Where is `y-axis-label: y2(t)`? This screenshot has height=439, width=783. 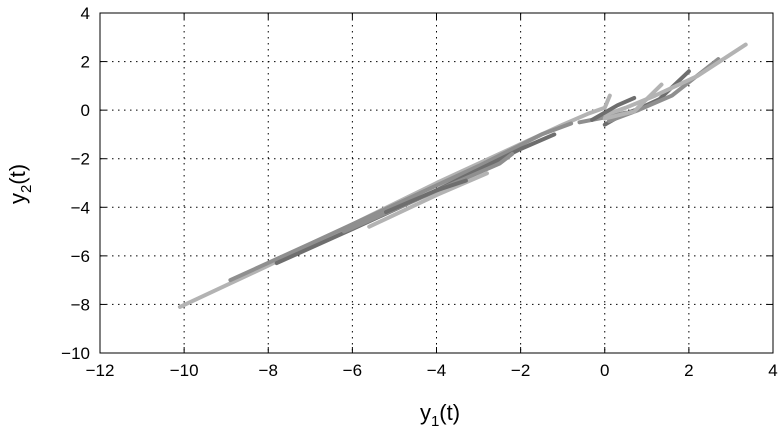
y-axis-label: y2(t) is located at coordinates (20, 184).